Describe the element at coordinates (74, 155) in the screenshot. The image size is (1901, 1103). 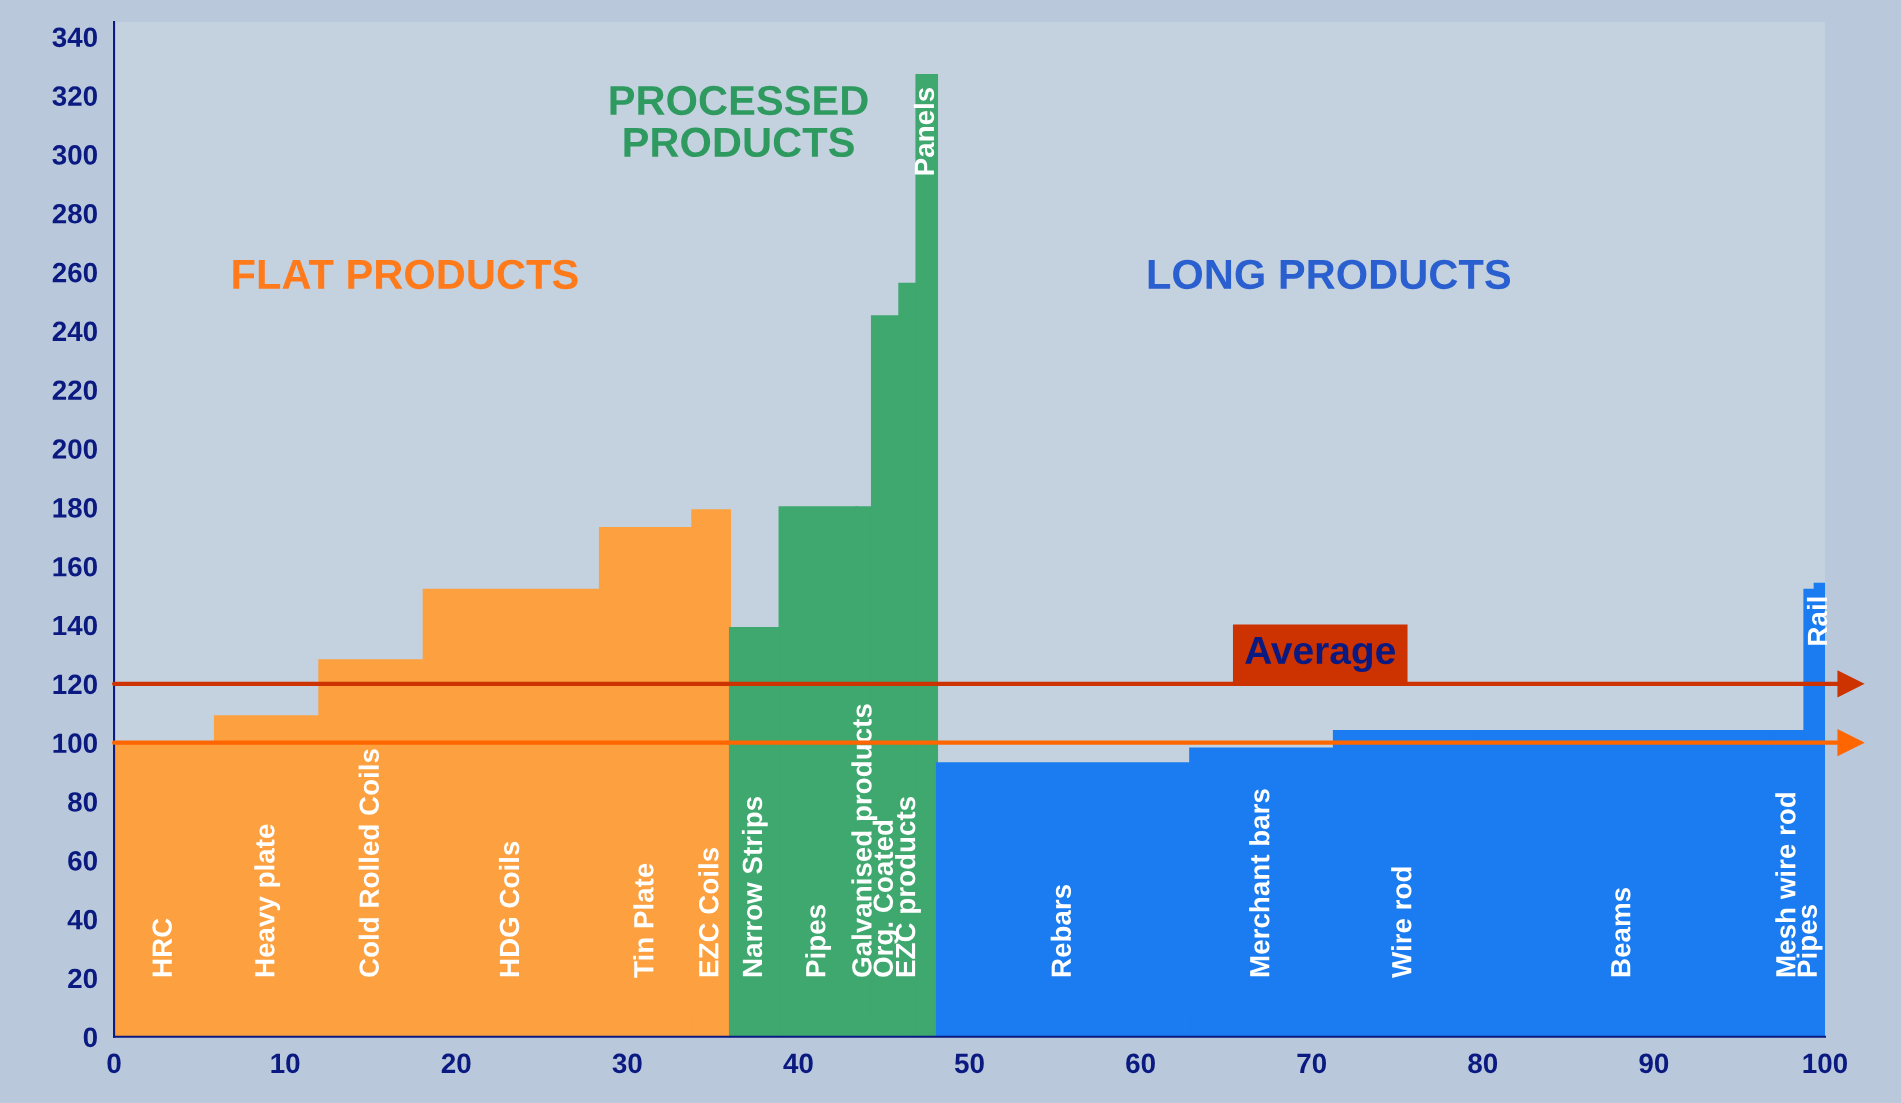
I see `y-tick-label: 300` at that location.